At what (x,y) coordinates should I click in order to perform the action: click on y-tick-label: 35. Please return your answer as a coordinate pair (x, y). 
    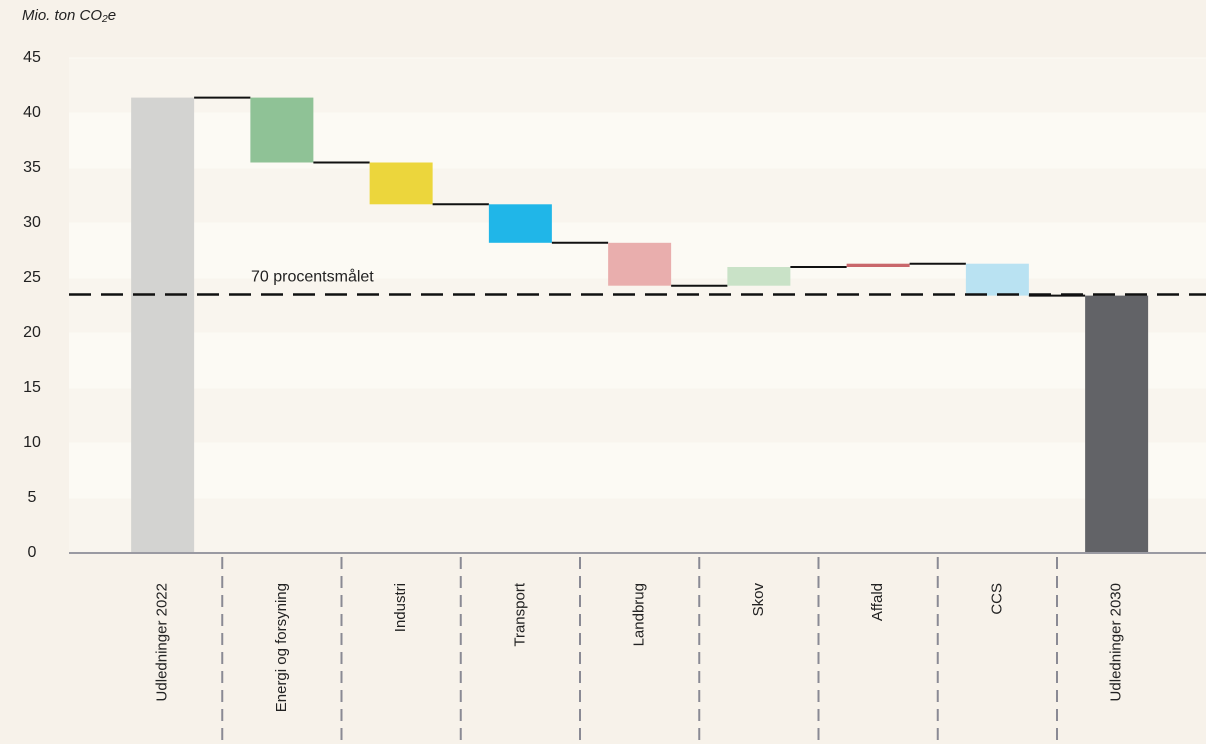
    Looking at the image, I should click on (32, 167).